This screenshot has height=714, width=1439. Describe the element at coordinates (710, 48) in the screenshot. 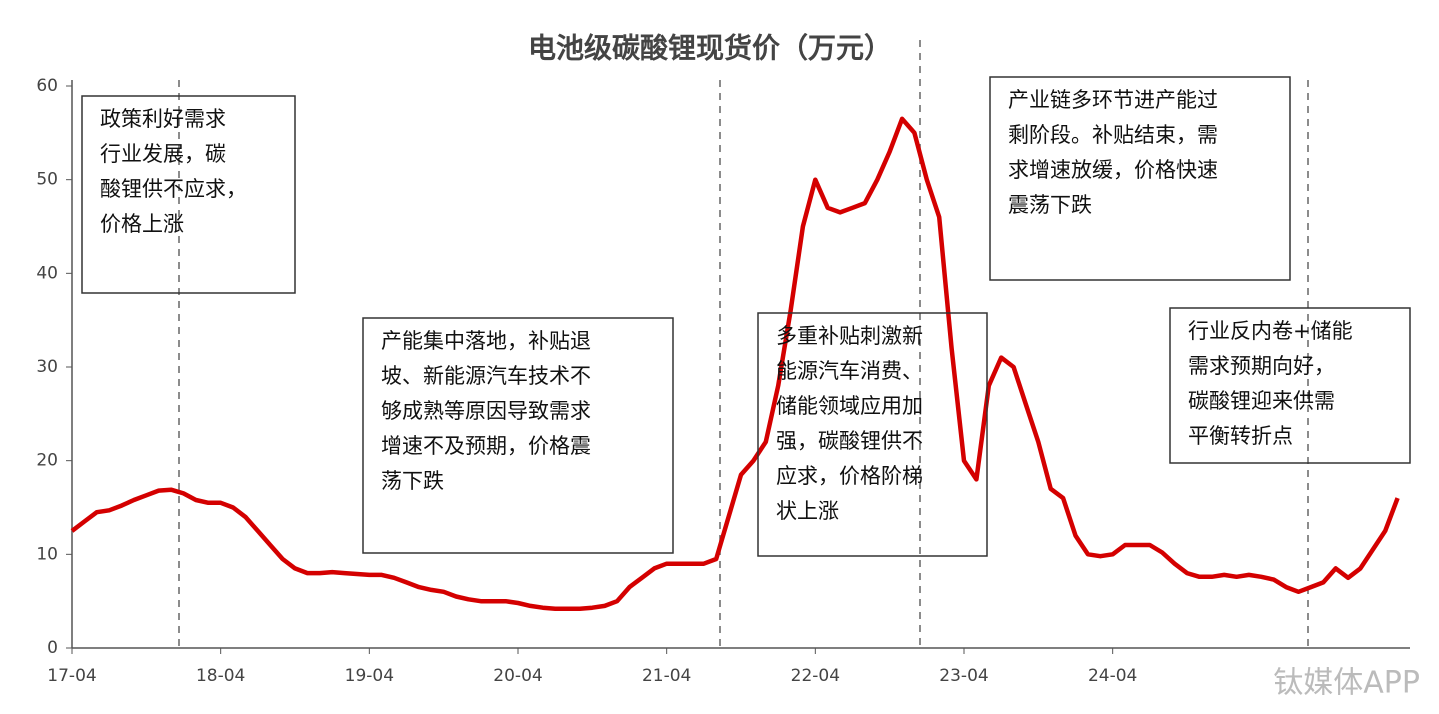

I see `chart-title: 电池级碳酸锂现货价（万元）` at that location.